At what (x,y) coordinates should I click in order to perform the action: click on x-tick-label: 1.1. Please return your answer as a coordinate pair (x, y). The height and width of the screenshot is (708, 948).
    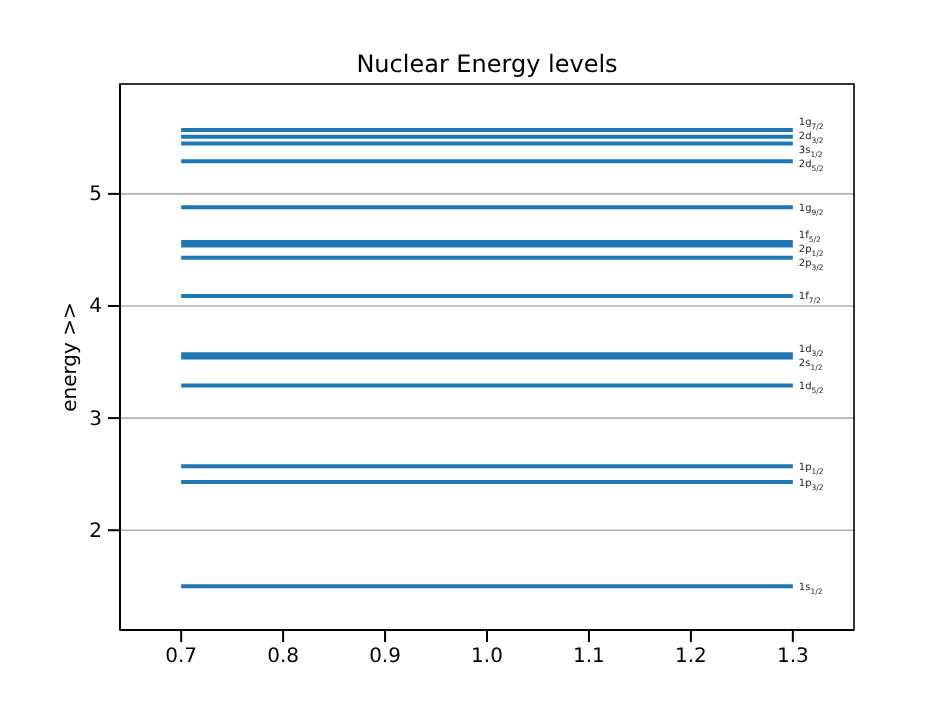
    Looking at the image, I should click on (589, 657).